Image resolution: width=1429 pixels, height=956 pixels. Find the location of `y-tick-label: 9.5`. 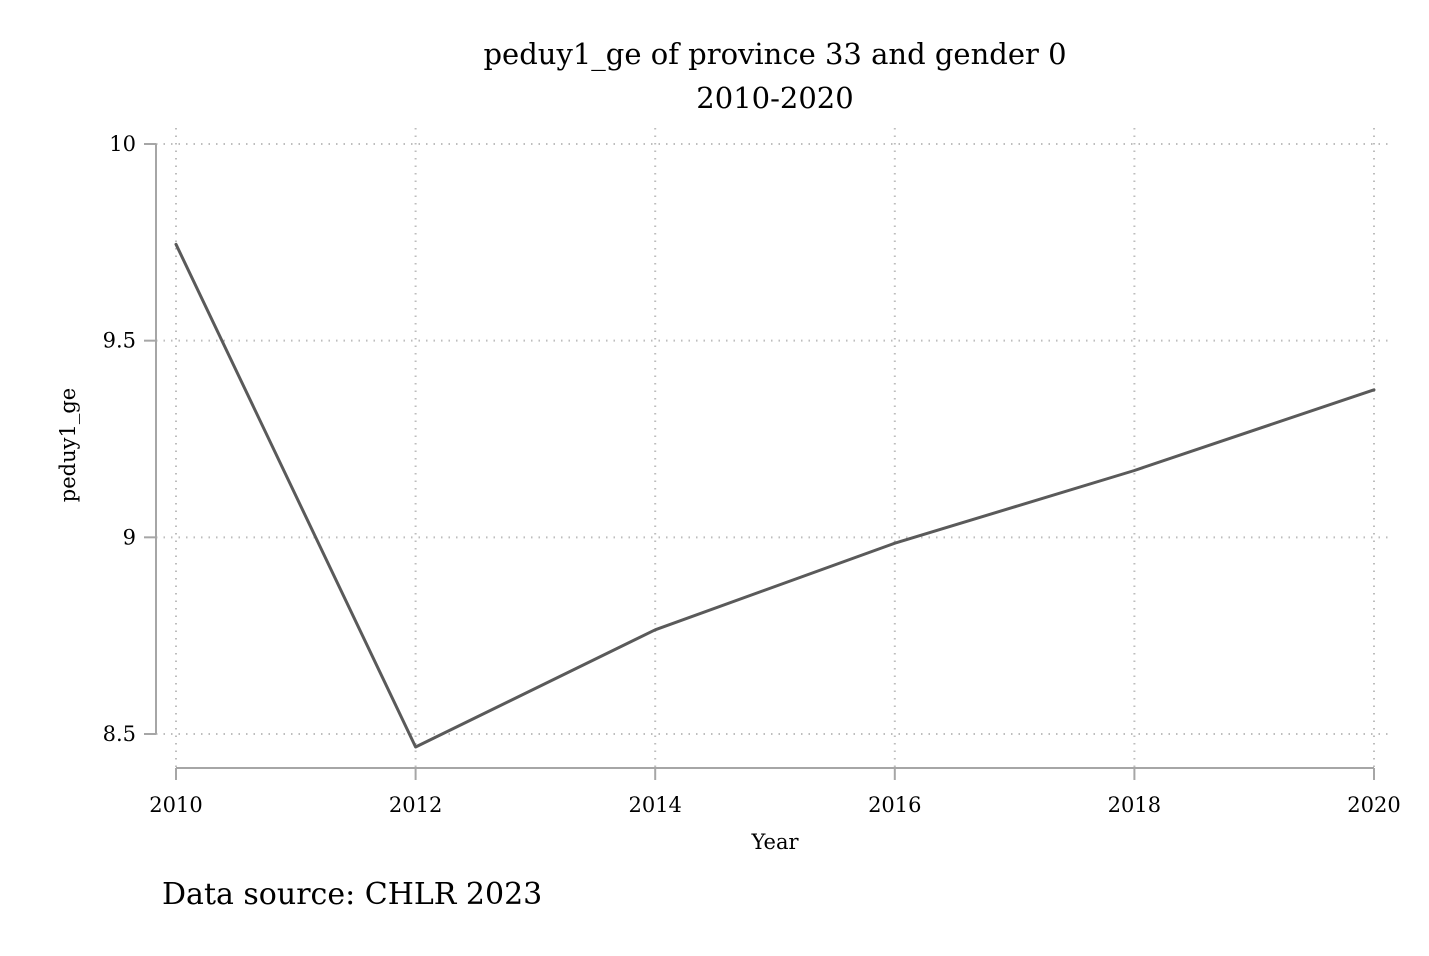

y-tick-label: 9.5 is located at coordinates (119, 341).